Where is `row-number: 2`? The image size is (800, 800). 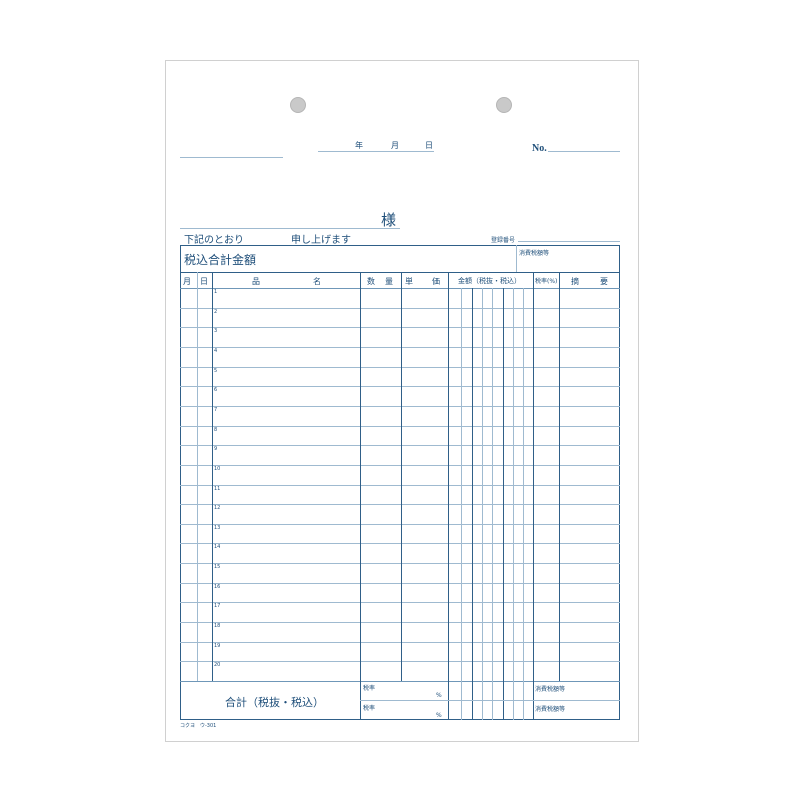
row-number: 2 is located at coordinates (216, 312).